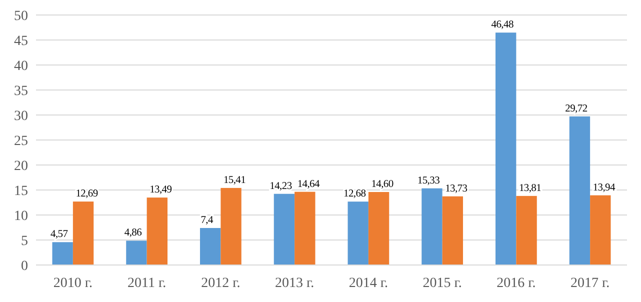 This screenshot has width=641, height=302. I want to click on y-tick-label: 15, so click(21, 191).